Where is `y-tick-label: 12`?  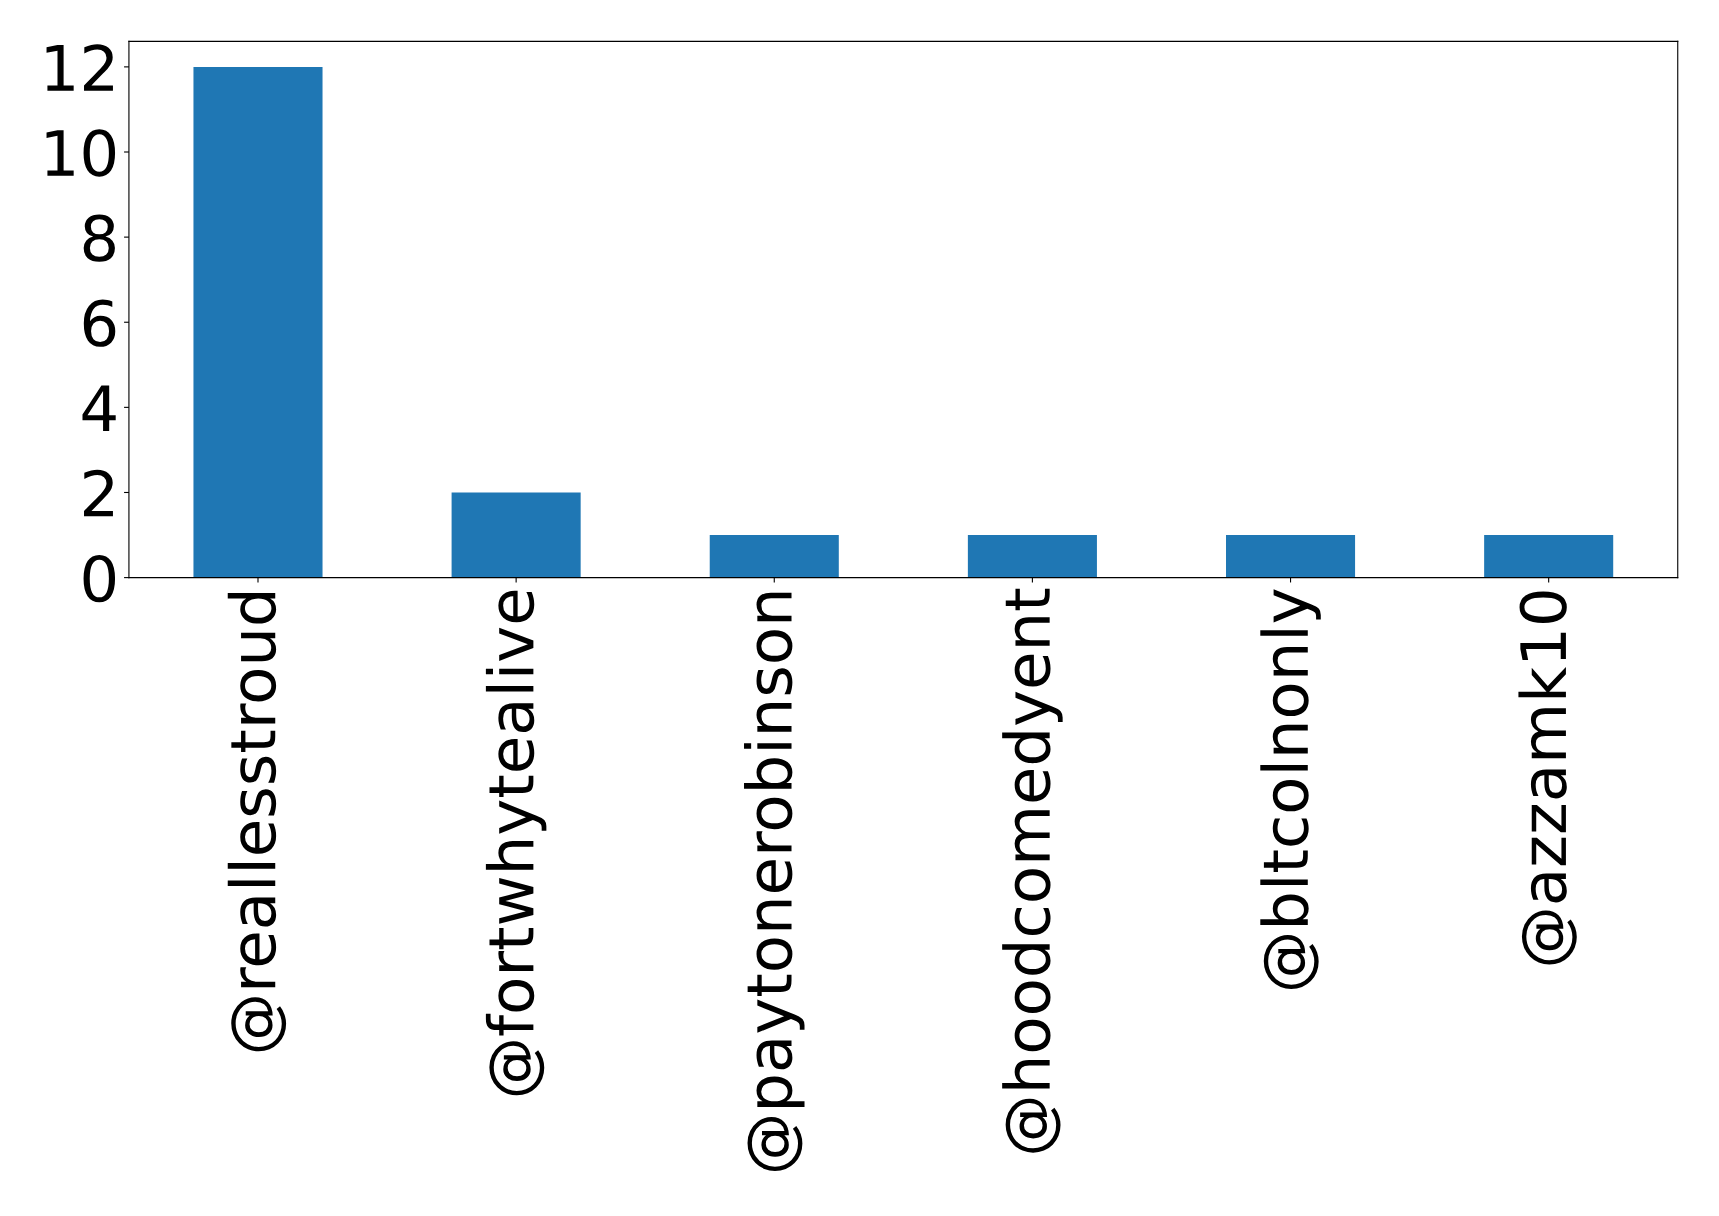 y-tick-label: 12 is located at coordinates (79, 67).